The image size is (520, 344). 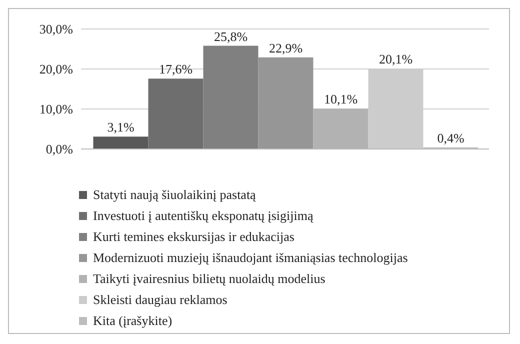 What do you see at coordinates (450, 138) in the screenshot?
I see `data-label: 0,4%` at bounding box center [450, 138].